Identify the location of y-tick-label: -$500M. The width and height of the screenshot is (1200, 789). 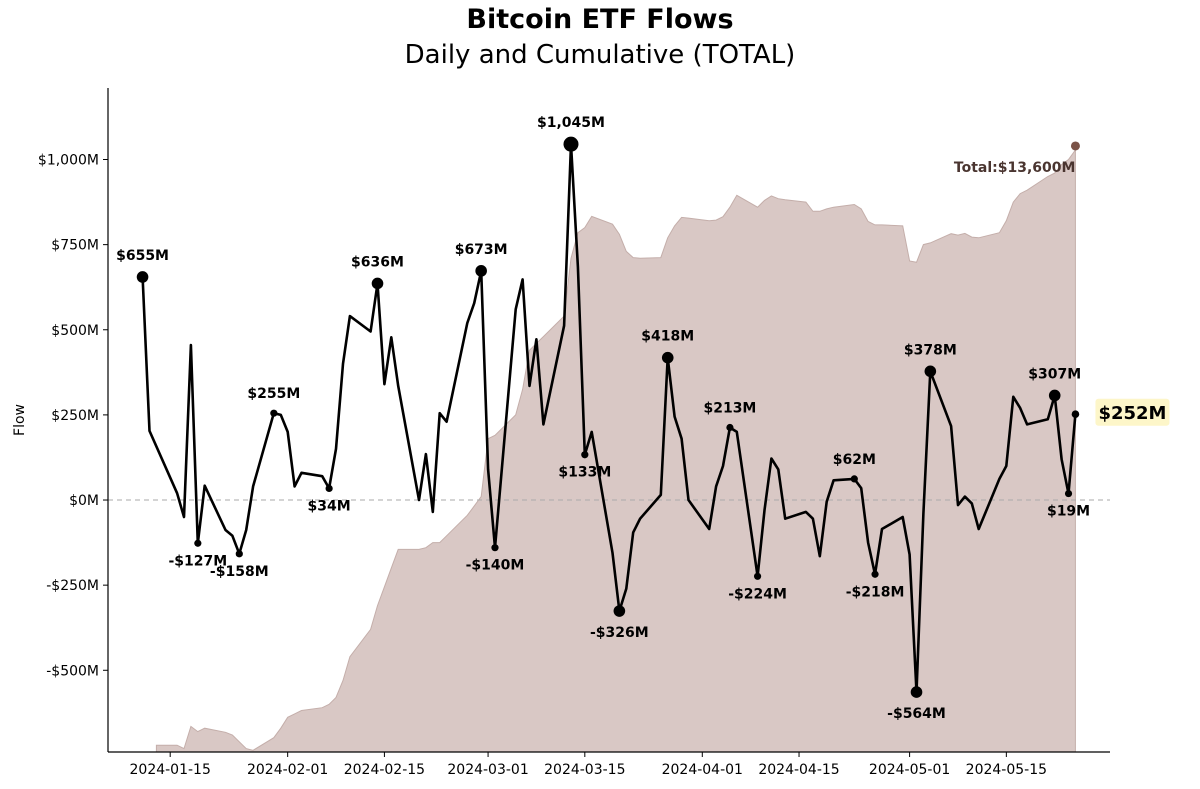
(72, 671).